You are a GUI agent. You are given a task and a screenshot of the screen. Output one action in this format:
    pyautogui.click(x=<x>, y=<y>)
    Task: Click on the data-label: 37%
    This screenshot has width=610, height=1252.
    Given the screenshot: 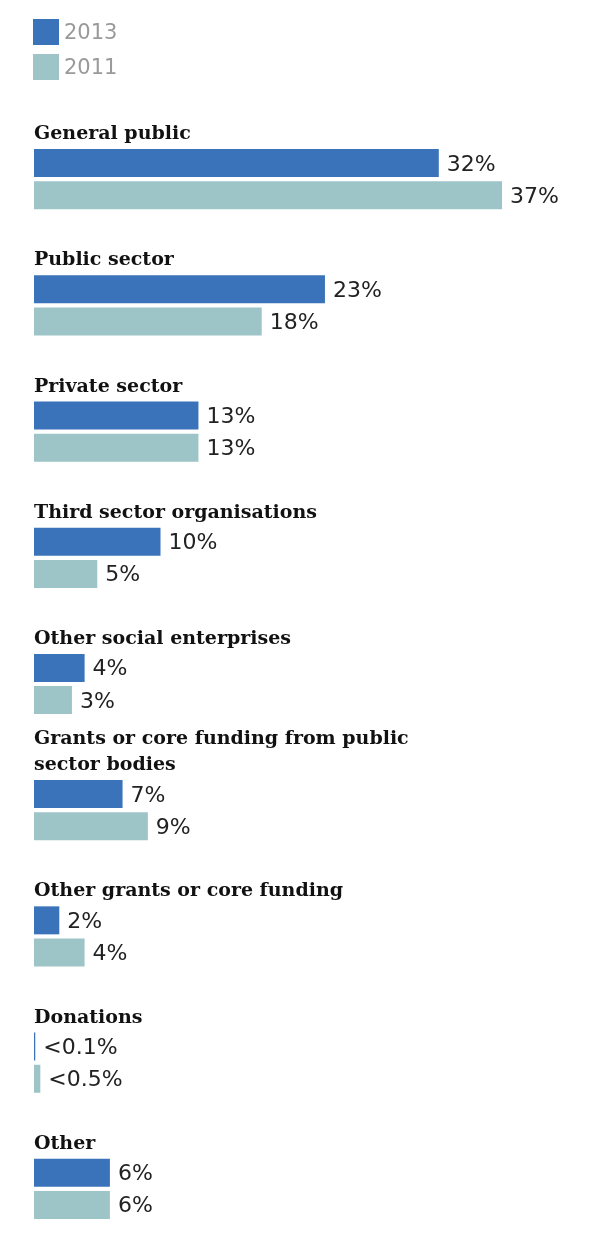 What is the action you would take?
    pyautogui.click(x=534, y=195)
    